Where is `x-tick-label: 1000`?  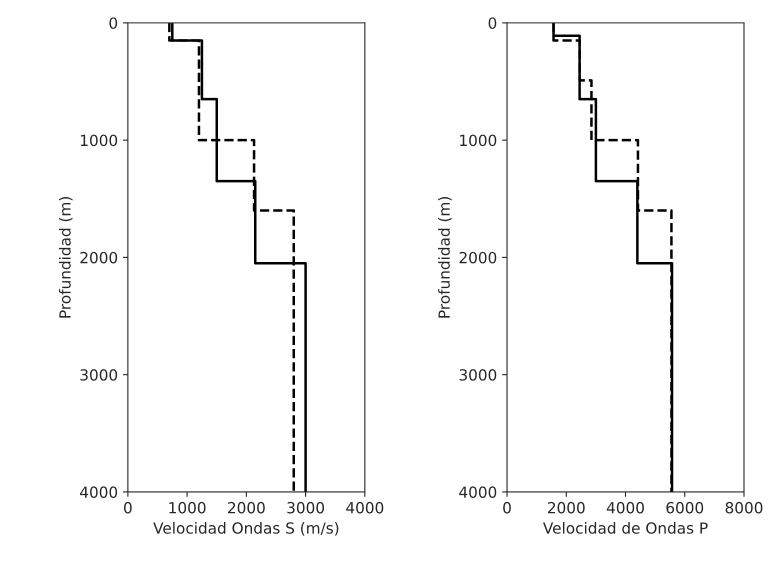 x-tick-label: 1000 is located at coordinates (187, 508).